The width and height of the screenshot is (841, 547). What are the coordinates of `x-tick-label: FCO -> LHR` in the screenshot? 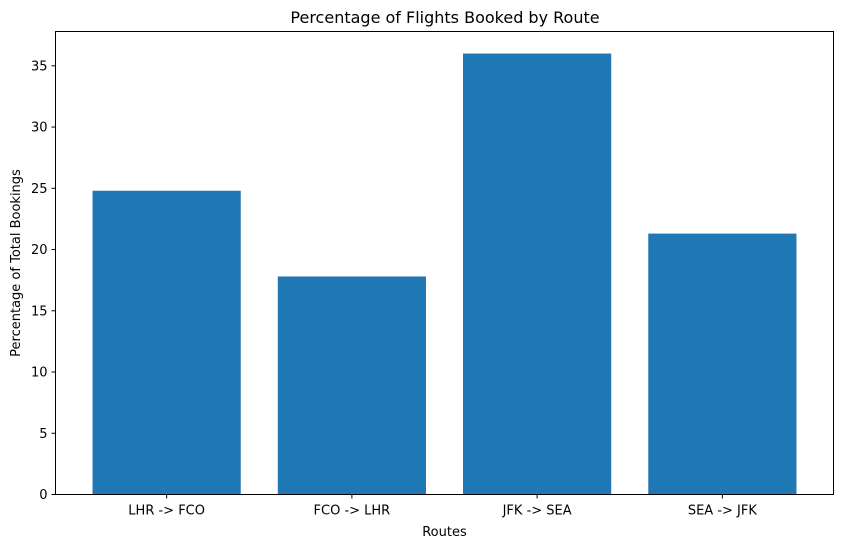 It's located at (352, 511).